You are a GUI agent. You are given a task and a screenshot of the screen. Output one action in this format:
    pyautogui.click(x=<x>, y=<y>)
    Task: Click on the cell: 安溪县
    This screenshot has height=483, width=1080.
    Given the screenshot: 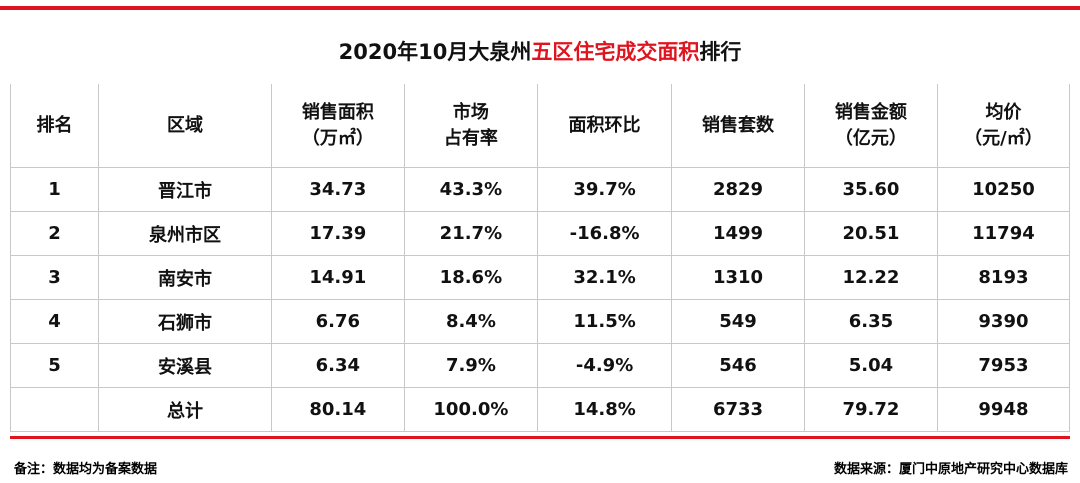 What is the action you would take?
    pyautogui.click(x=185, y=365)
    